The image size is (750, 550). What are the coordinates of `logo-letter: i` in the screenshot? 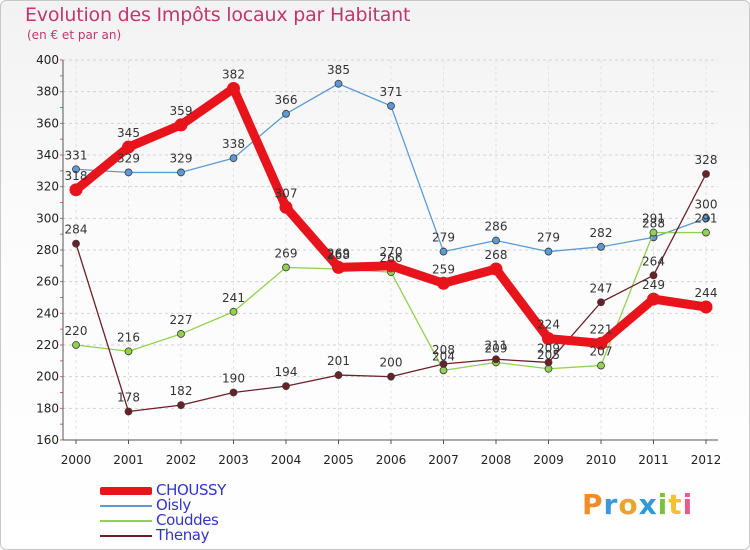 It's located at (663, 504).